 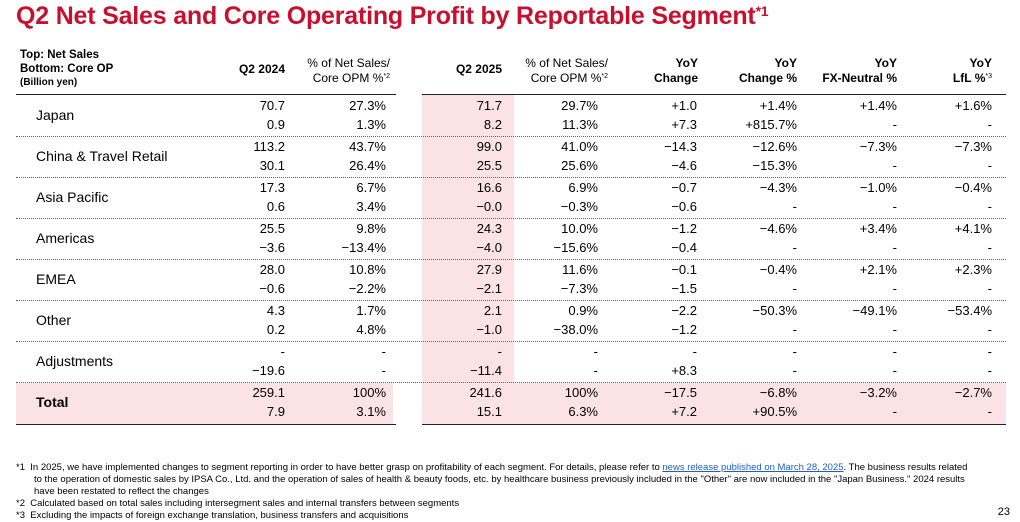 What do you see at coordinates (579, 165) in the screenshot?
I see `pct-2025-core-op-cell: 25.6%` at bounding box center [579, 165].